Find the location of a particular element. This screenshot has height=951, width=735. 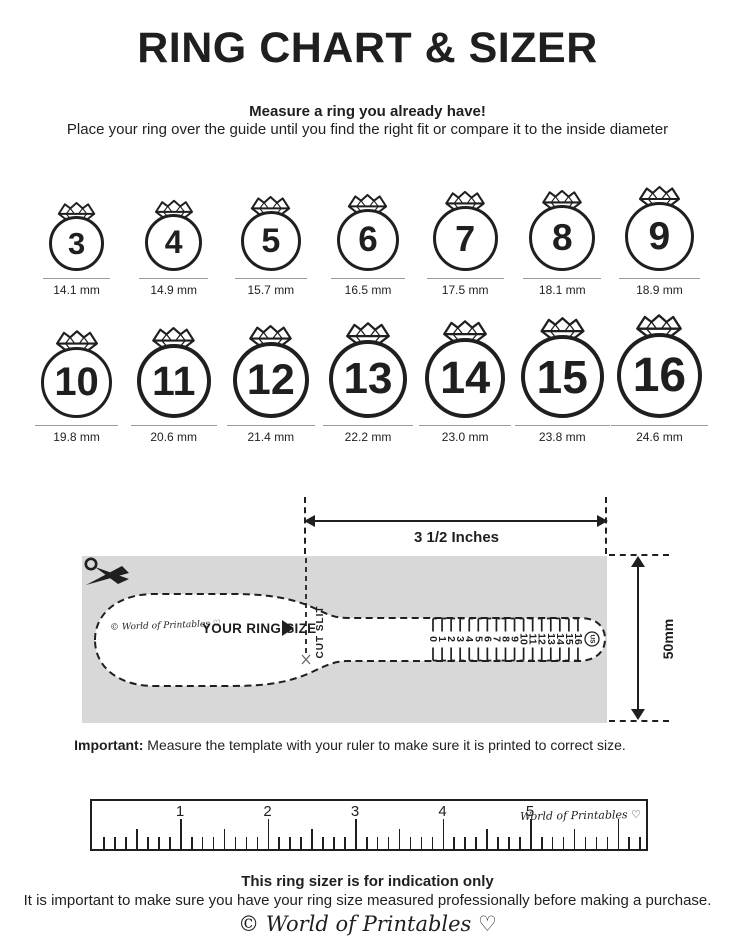

height-arrow-line is located at coordinates (638, 639).